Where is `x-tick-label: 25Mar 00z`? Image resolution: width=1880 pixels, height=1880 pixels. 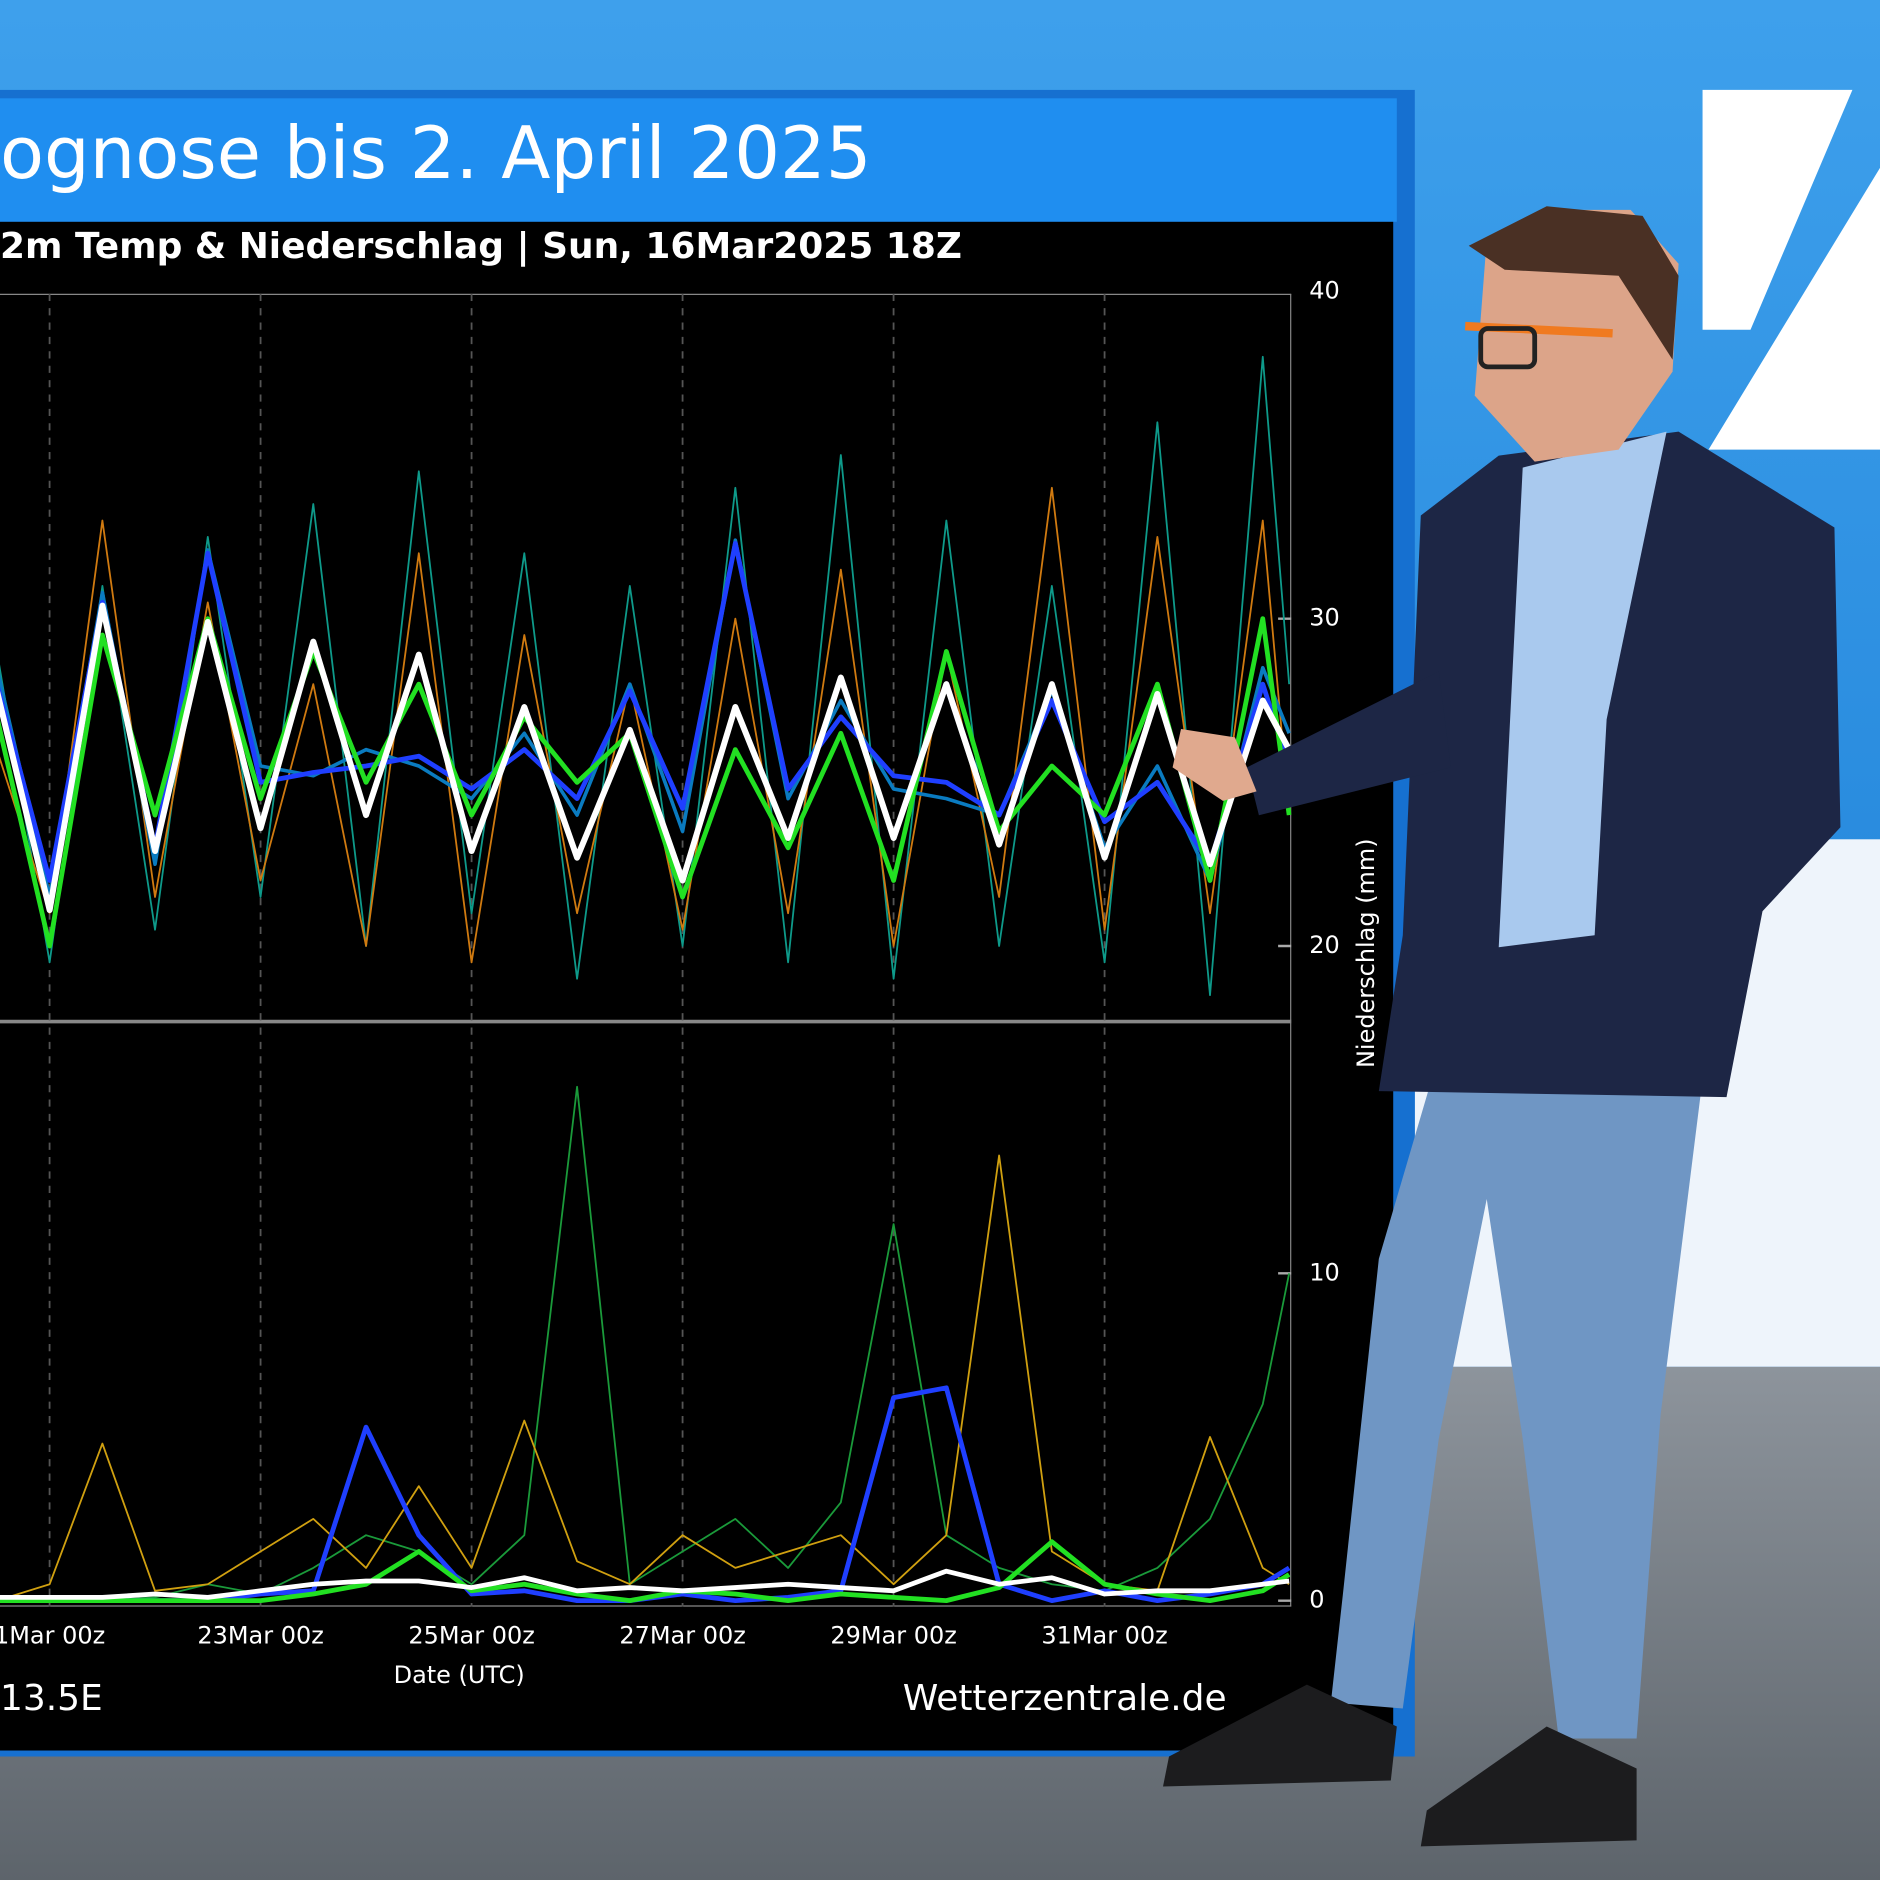
x-tick-label: 25Mar 00z is located at coordinates (471, 1636).